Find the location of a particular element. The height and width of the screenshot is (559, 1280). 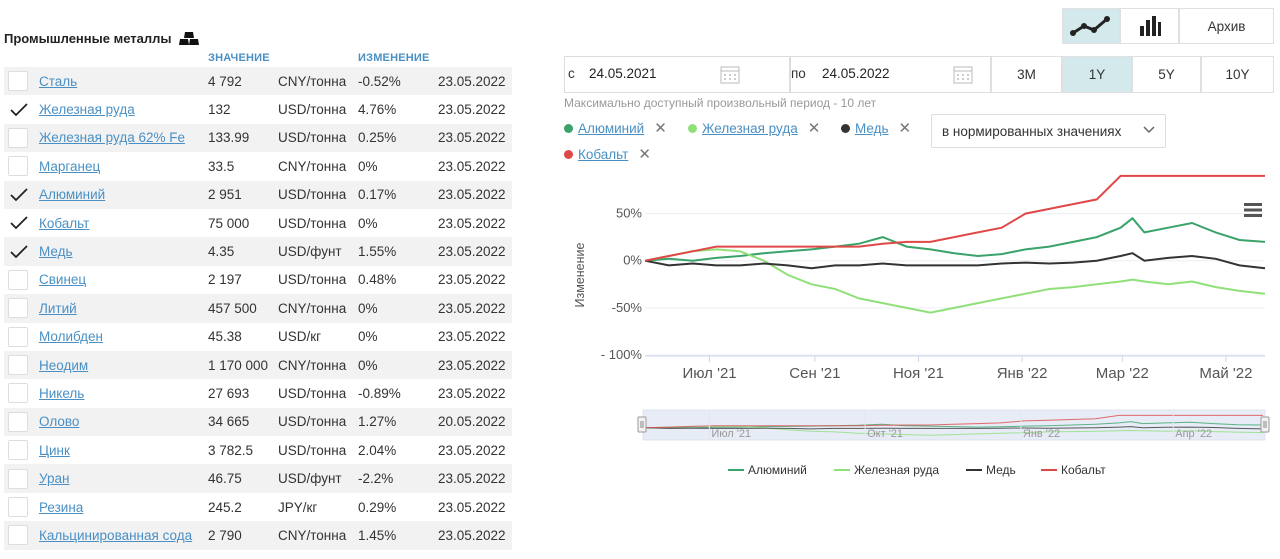

period-button-5y: 5Y is located at coordinates (1166, 74).